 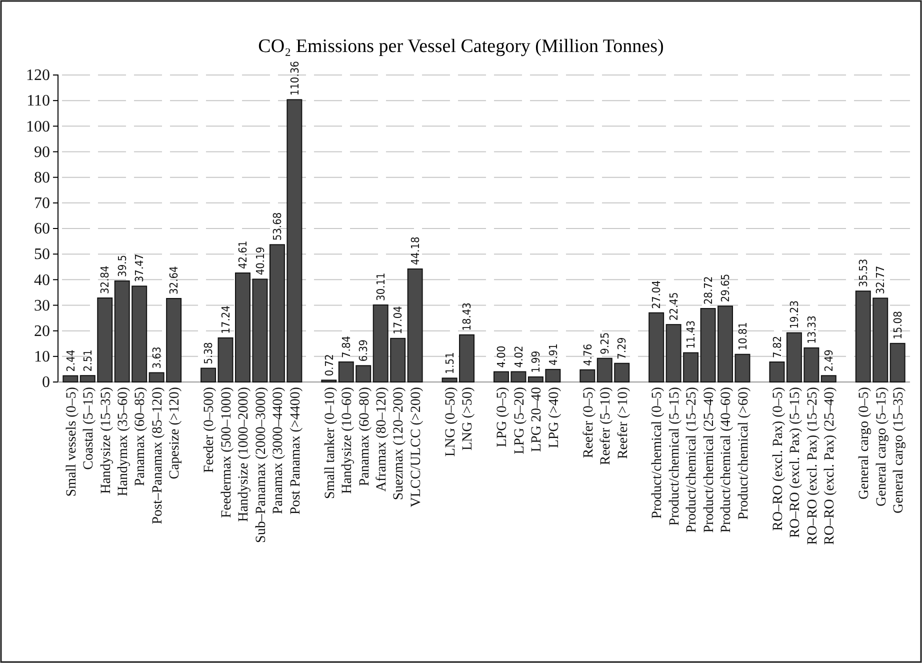 What do you see at coordinates (174, 280) in the screenshot?
I see `data-label: 32.64` at bounding box center [174, 280].